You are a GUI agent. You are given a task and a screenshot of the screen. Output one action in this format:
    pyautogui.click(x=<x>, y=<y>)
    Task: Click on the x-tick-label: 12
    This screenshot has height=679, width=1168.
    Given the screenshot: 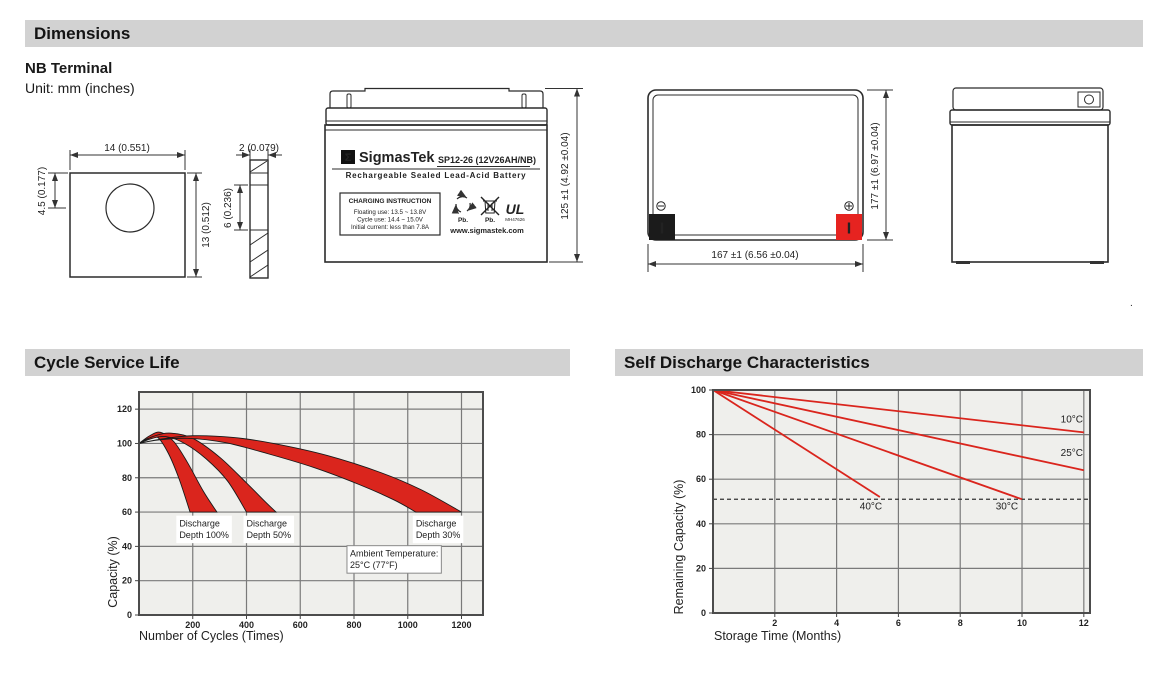 What is the action you would take?
    pyautogui.click(x=1084, y=623)
    